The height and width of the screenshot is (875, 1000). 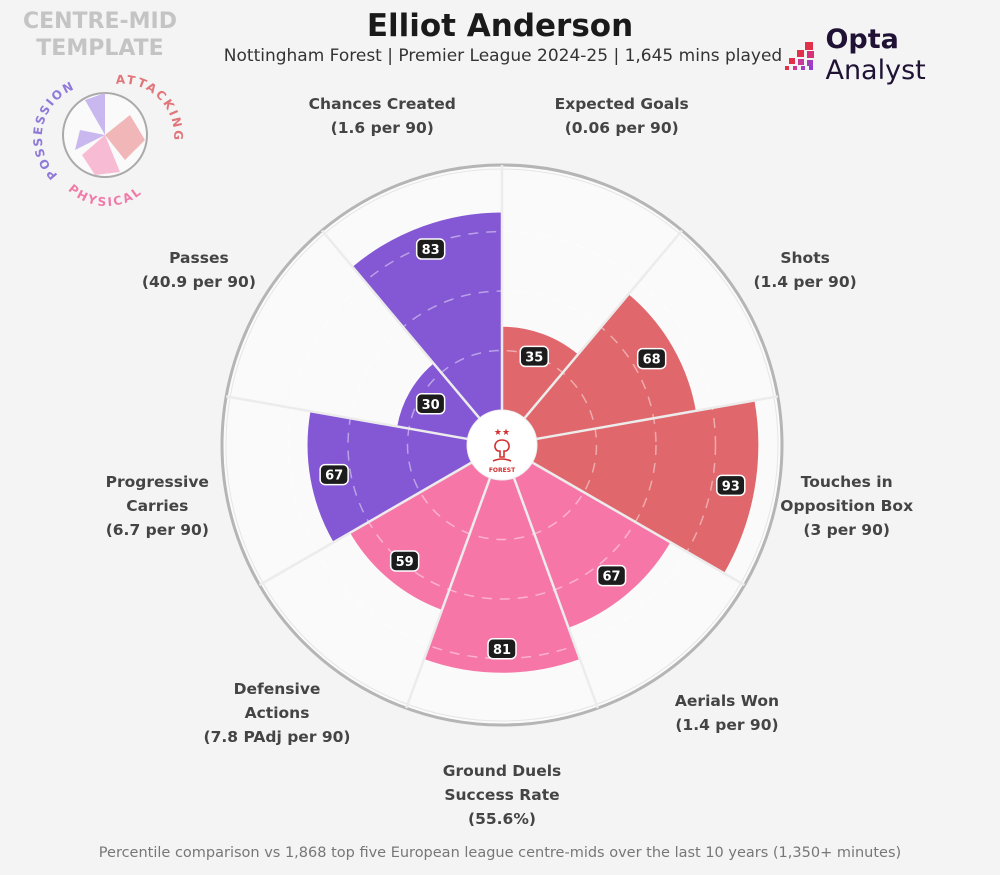 I want to click on template-line-2: TEMPLATE, so click(x=100, y=48).